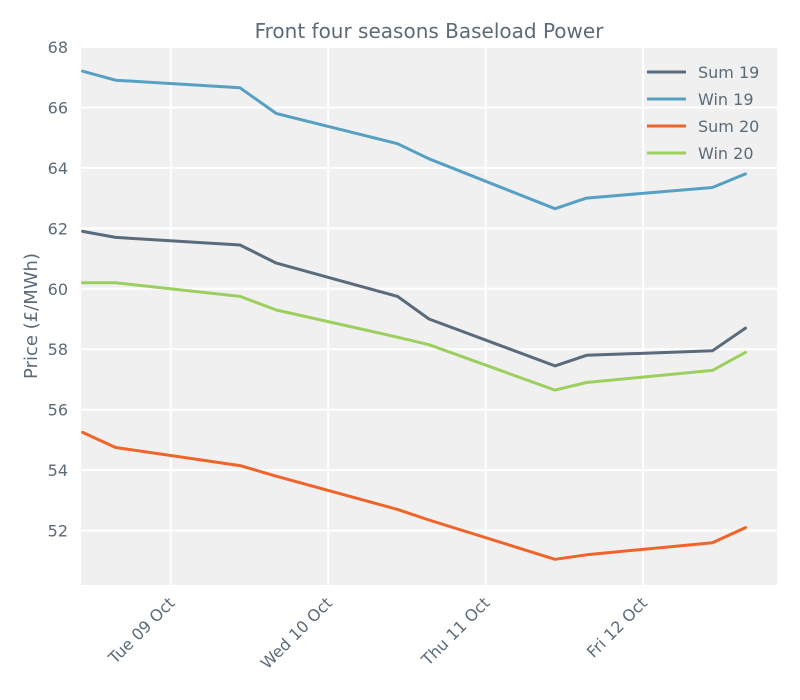 The width and height of the screenshot is (800, 700). I want to click on y-tick-label: 54, so click(58, 470).